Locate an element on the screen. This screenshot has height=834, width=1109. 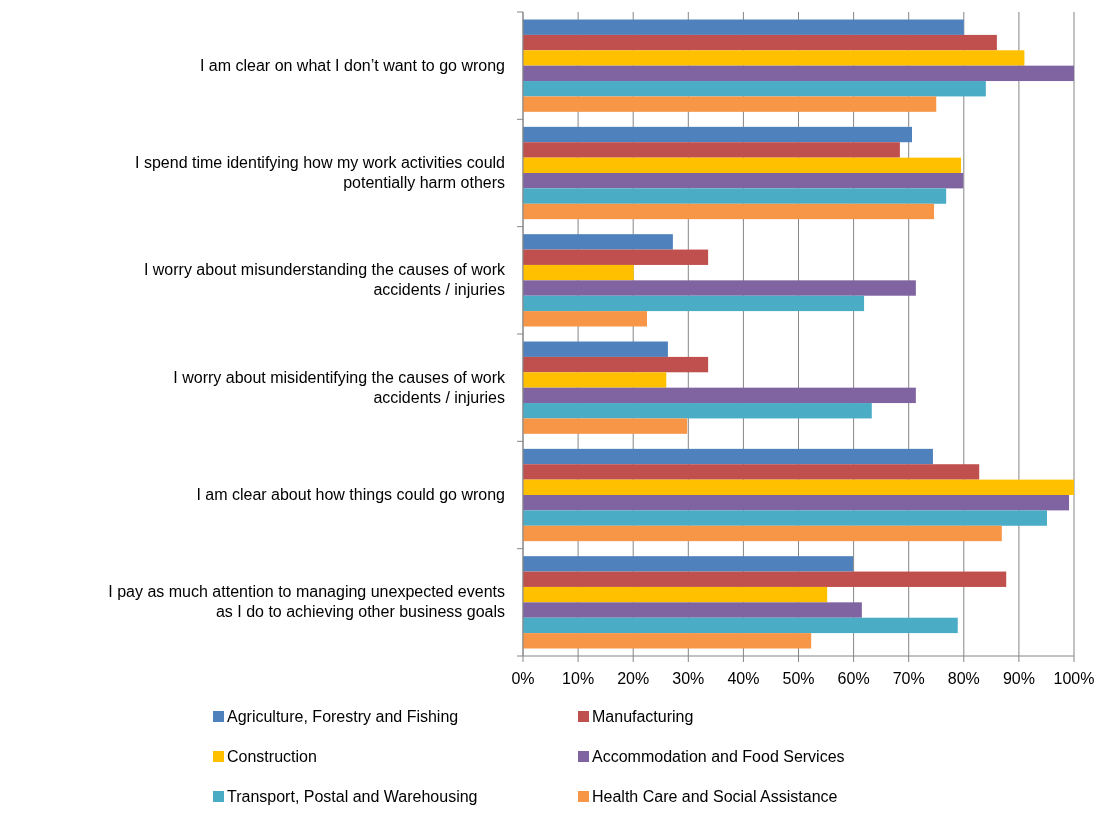
x-tick-label: 50% is located at coordinates (798, 678).